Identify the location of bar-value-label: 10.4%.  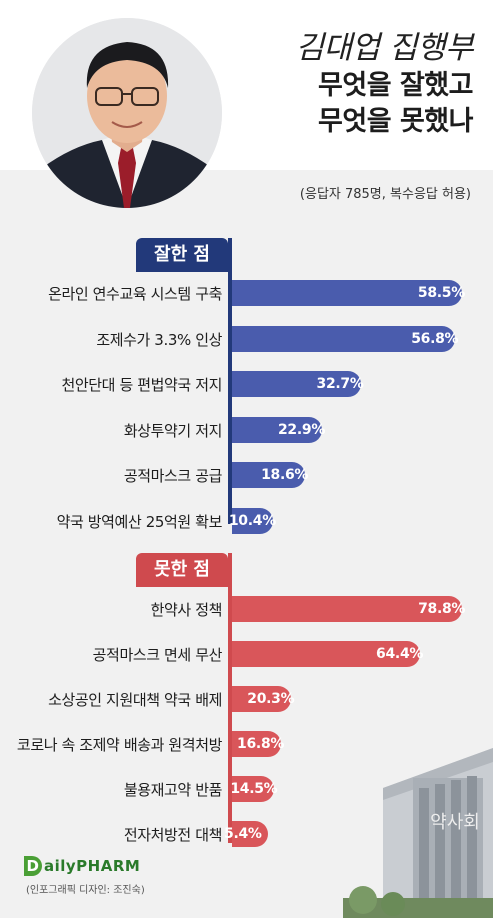
(252, 520).